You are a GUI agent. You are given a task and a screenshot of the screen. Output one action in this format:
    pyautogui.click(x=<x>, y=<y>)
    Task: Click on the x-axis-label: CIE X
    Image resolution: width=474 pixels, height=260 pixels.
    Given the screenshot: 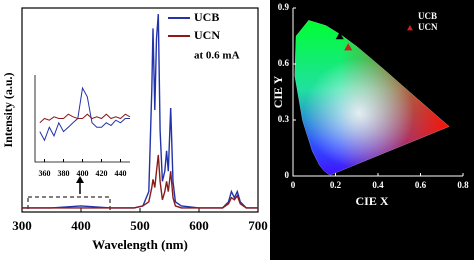 What is the action you would take?
    pyautogui.click(x=371, y=201)
    